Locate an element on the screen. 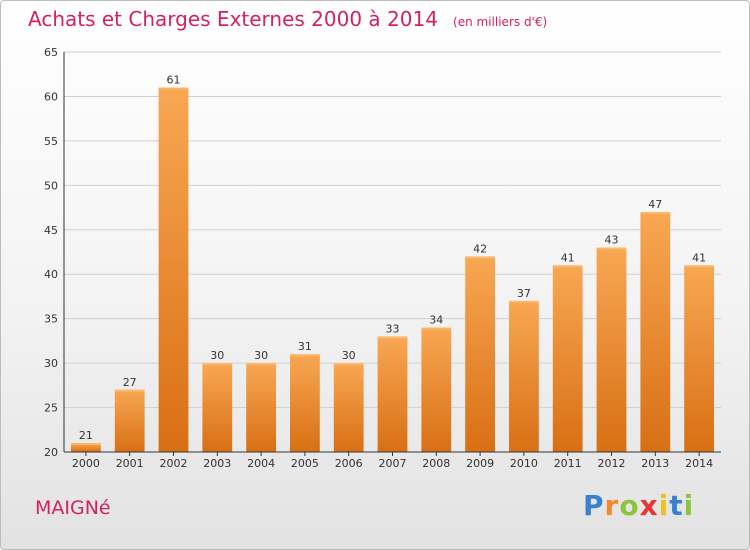 The width and height of the screenshot is (750, 550). x-tick-label: 2008 is located at coordinates (436, 463).